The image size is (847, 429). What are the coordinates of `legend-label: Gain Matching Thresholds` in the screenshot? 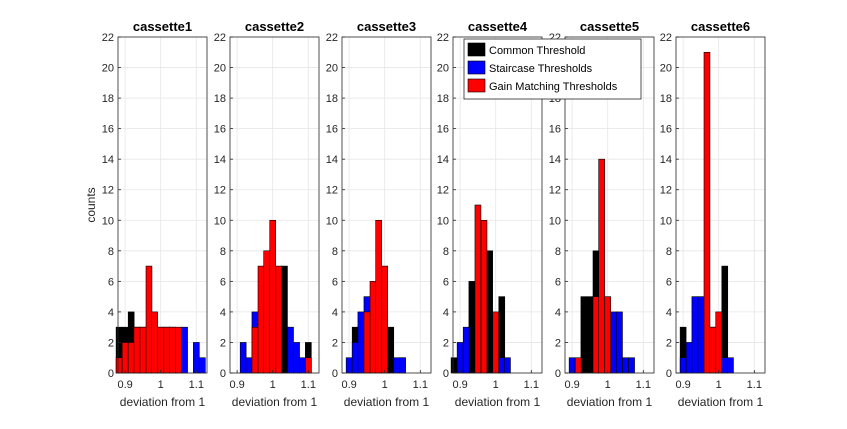 It's located at (553, 87).